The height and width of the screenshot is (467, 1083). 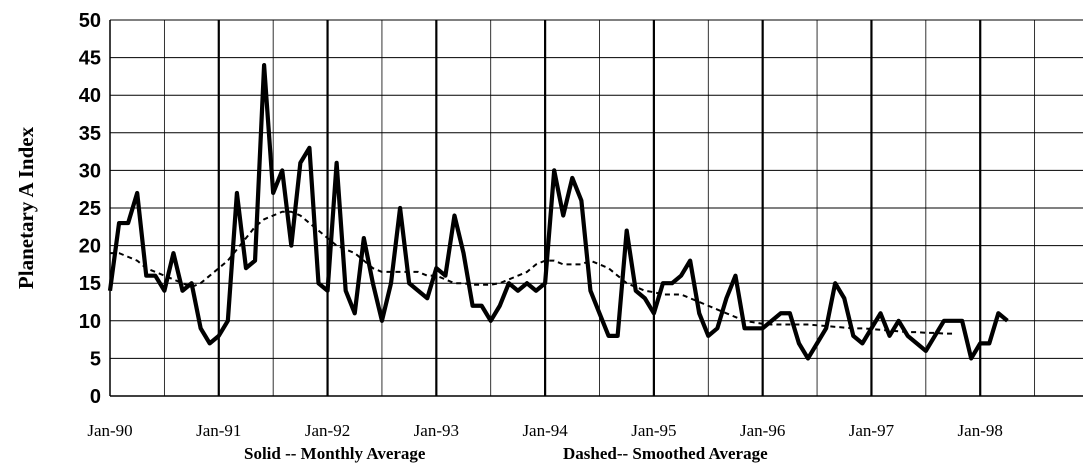 I want to click on y-tick-label: 25, so click(x=90, y=209).